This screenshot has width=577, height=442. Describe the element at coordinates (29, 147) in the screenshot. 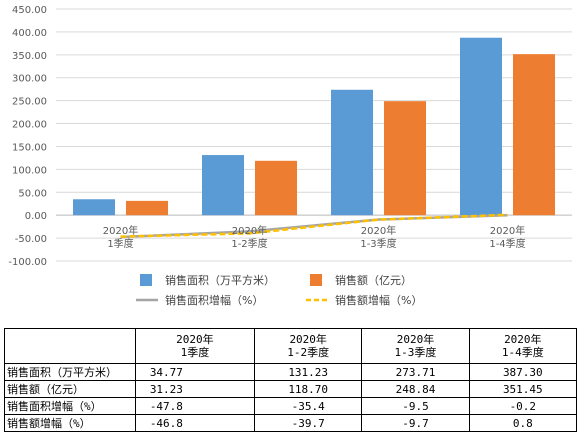

I see `y-tick-label: 150.00` at that location.